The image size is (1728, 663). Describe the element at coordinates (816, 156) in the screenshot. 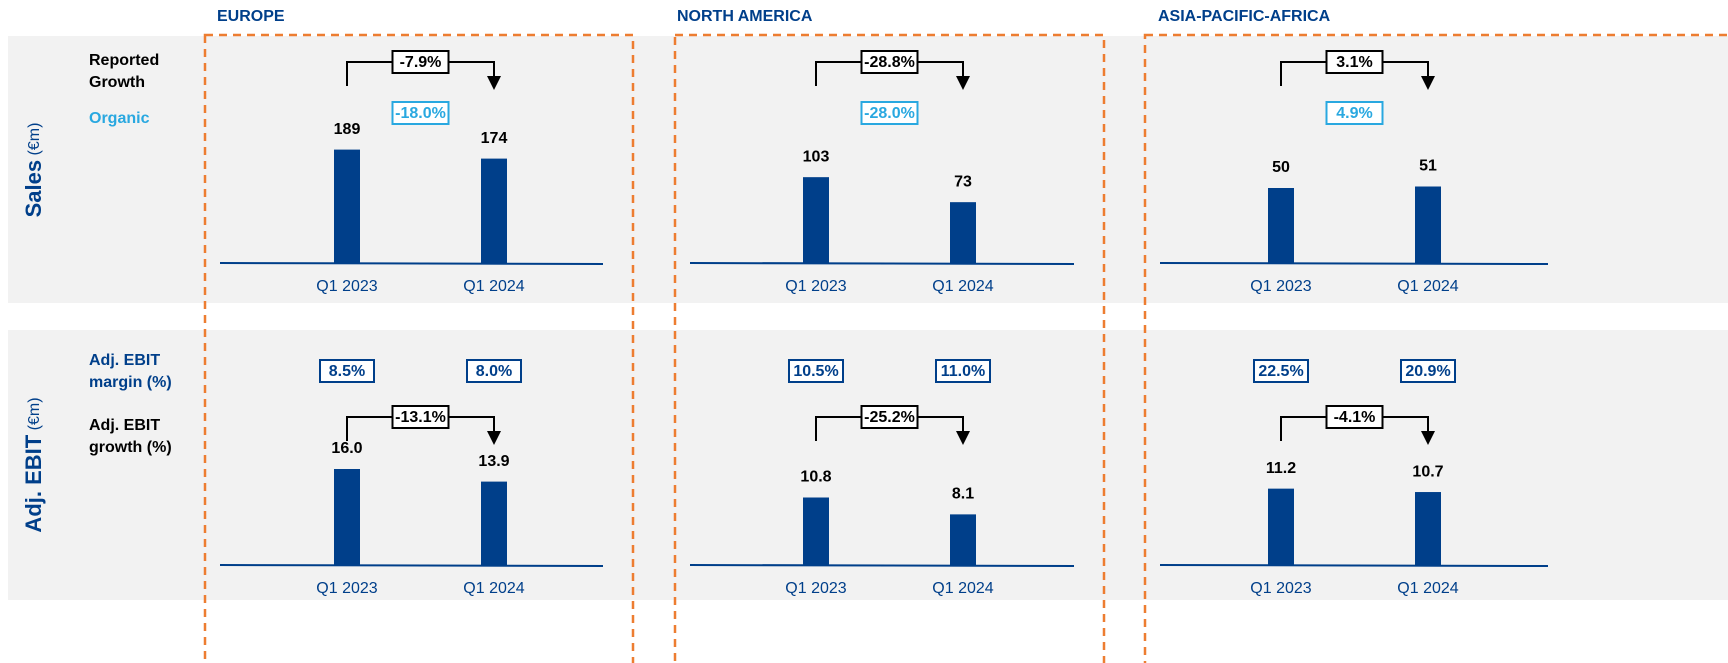

I see `value-label: 103` at that location.